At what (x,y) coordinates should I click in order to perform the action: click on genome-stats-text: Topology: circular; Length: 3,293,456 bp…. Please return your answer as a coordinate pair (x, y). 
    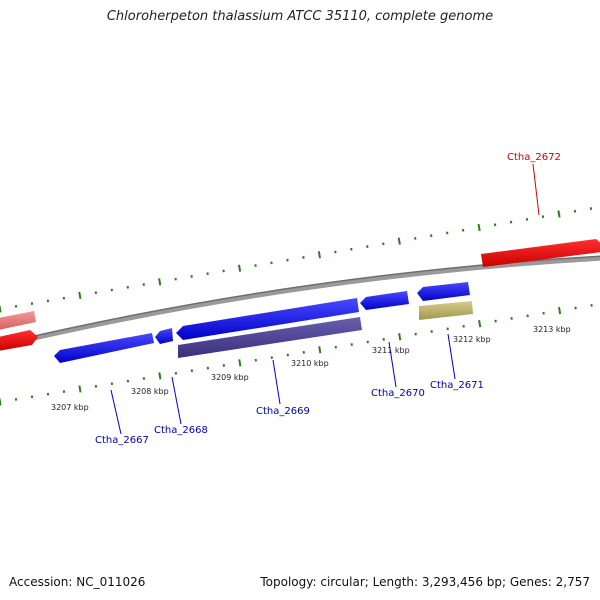
    Looking at the image, I should click on (425, 582).